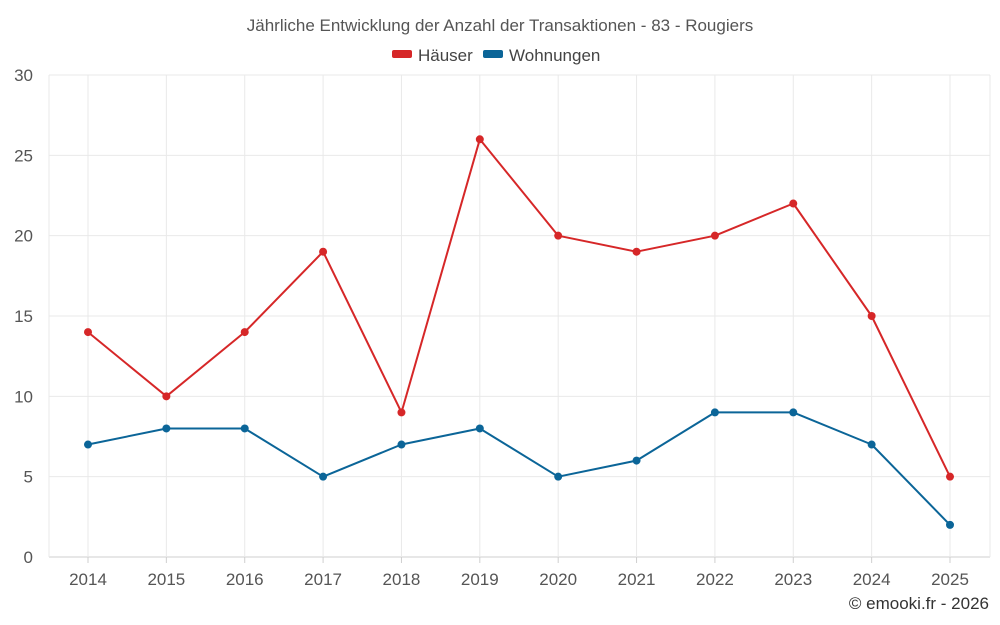  I want to click on legend: Häuser Wohnungen, so click(496, 55).